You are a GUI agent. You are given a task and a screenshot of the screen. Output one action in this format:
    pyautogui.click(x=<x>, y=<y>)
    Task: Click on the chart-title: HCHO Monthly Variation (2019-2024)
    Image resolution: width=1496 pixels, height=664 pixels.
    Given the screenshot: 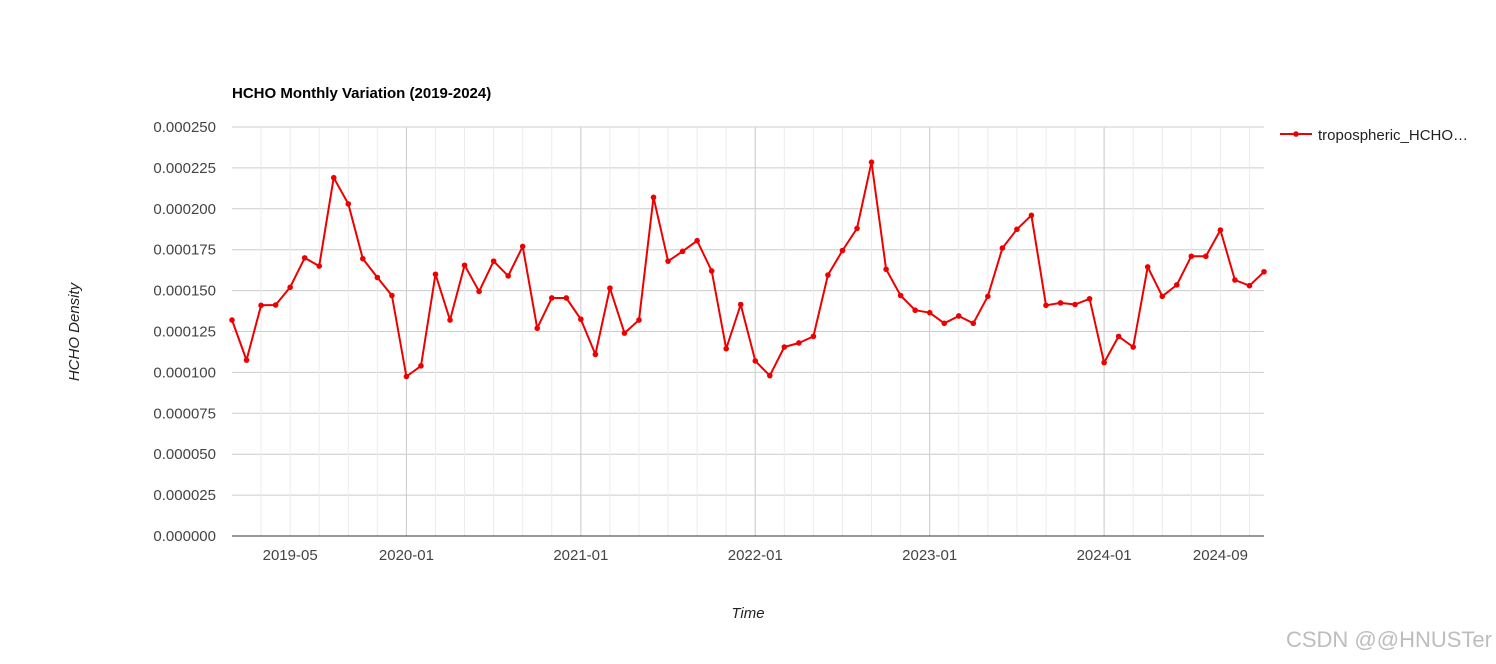 What is the action you would take?
    pyautogui.click(x=361, y=93)
    